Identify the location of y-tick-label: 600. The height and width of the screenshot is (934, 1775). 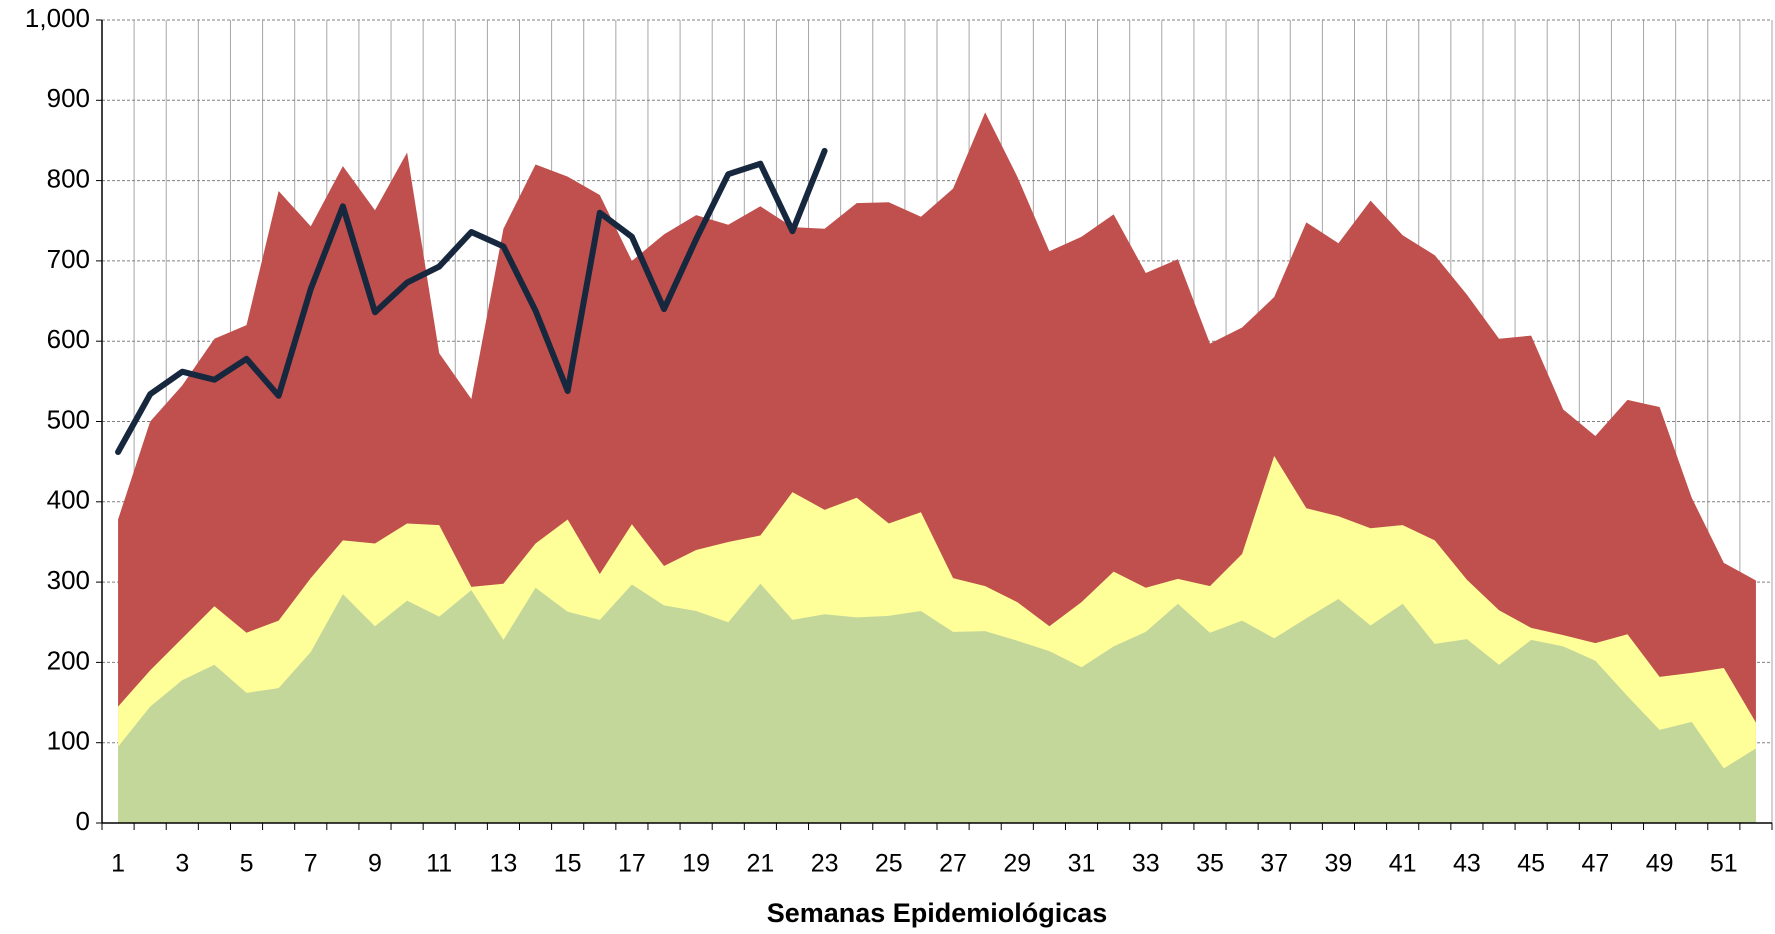
(68, 339).